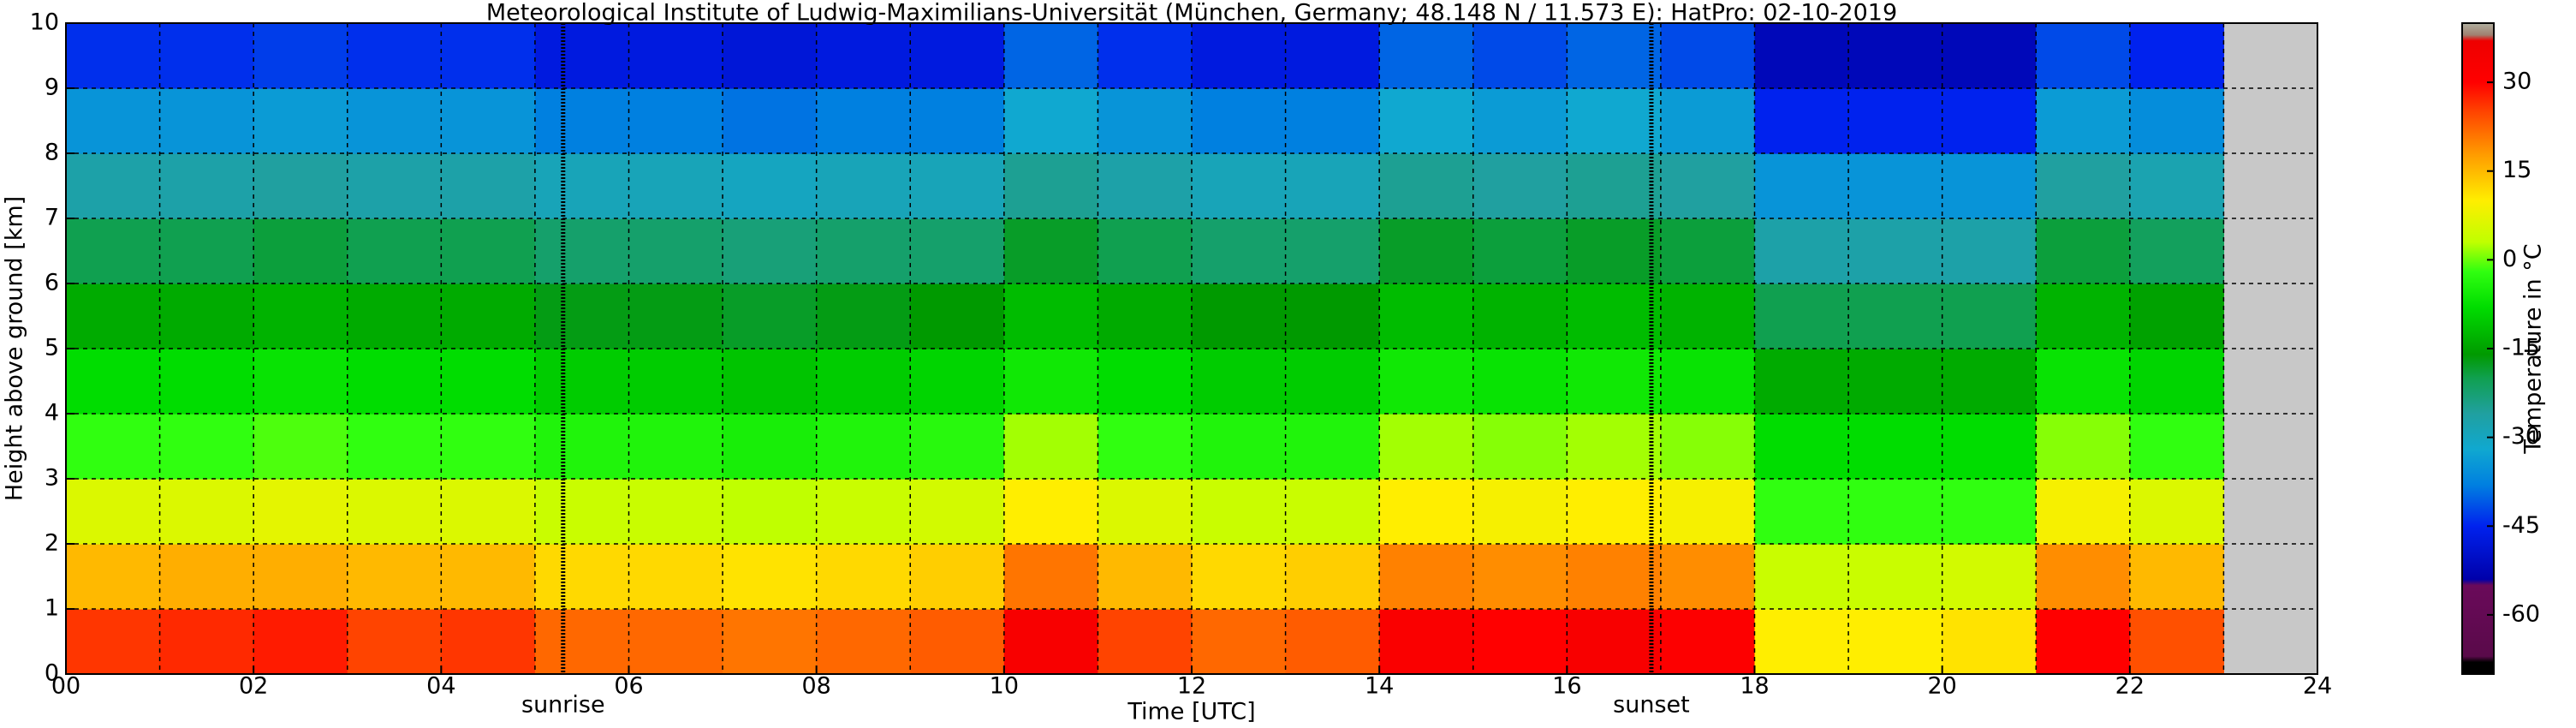 This screenshot has width=2576, height=728. I want to click on x-tick-label: 18, so click(1754, 686).